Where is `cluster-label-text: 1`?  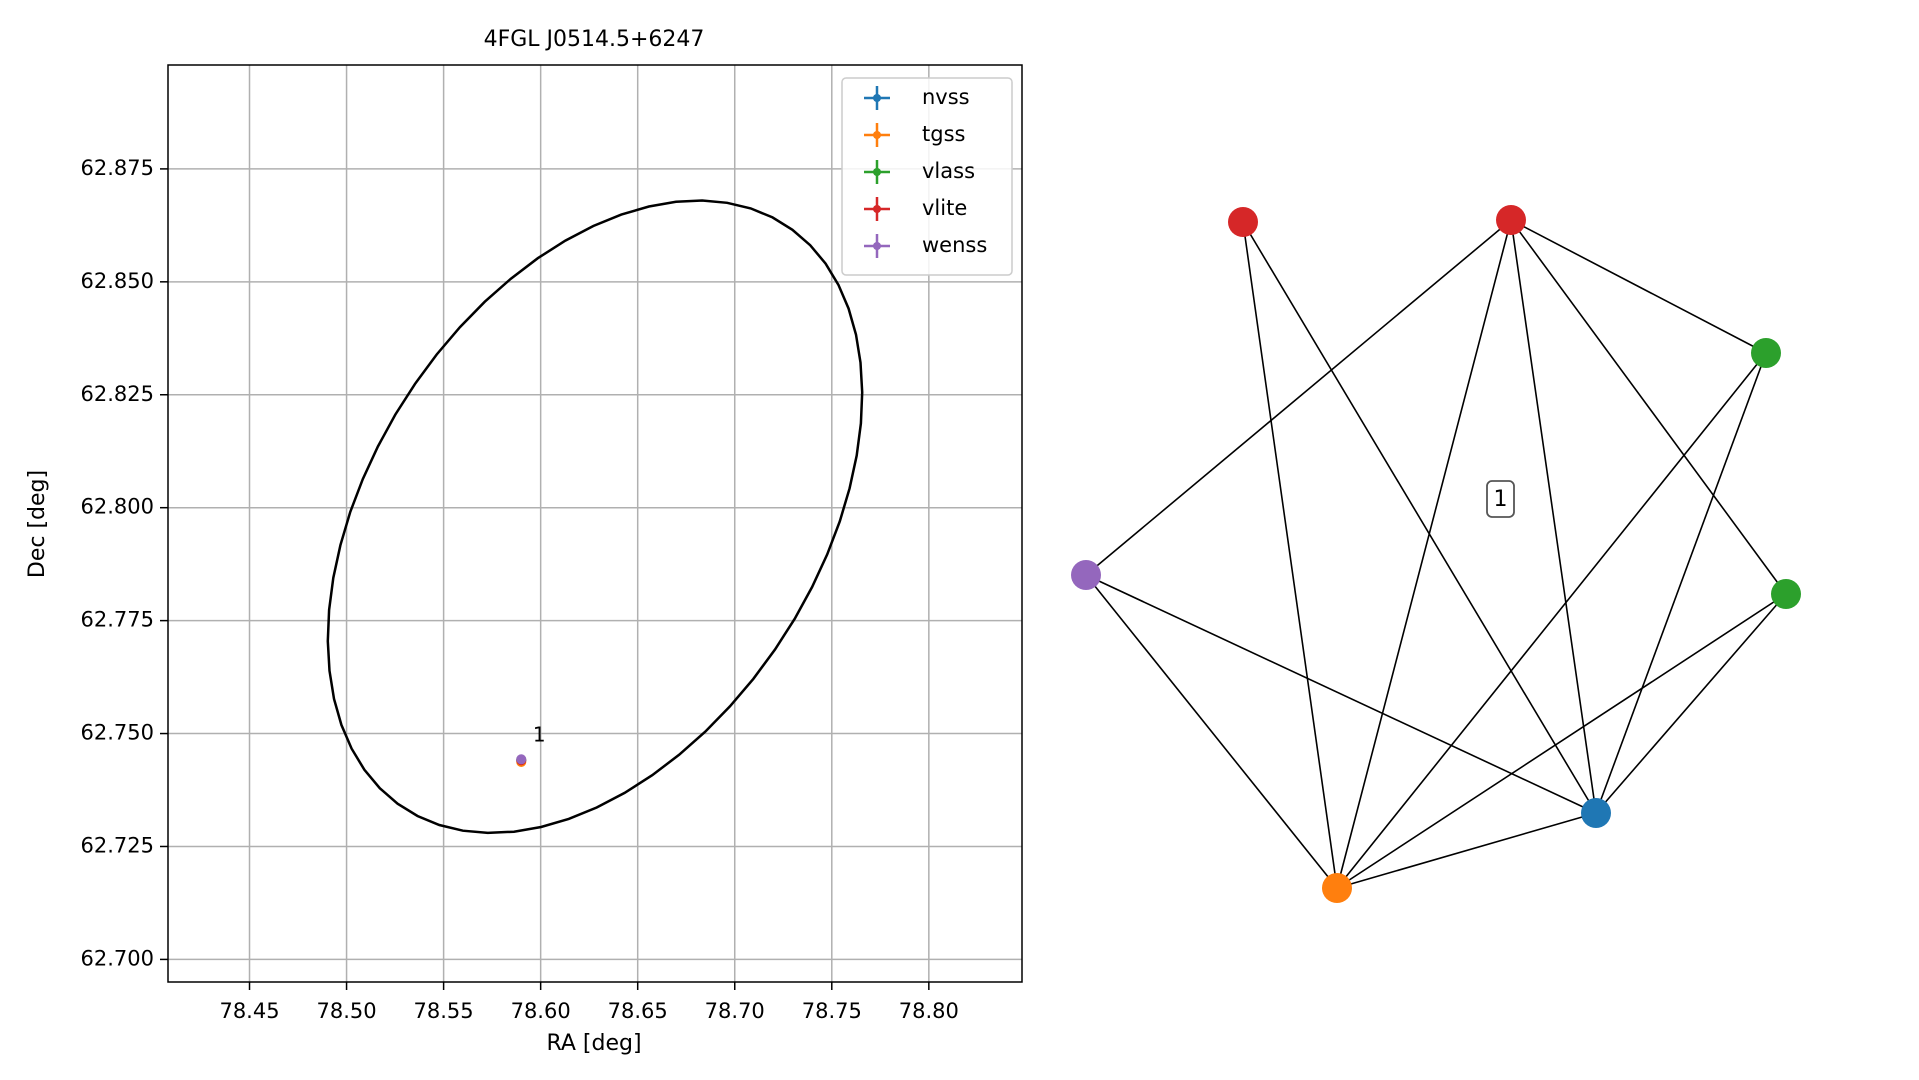 cluster-label-text: 1 is located at coordinates (1501, 499).